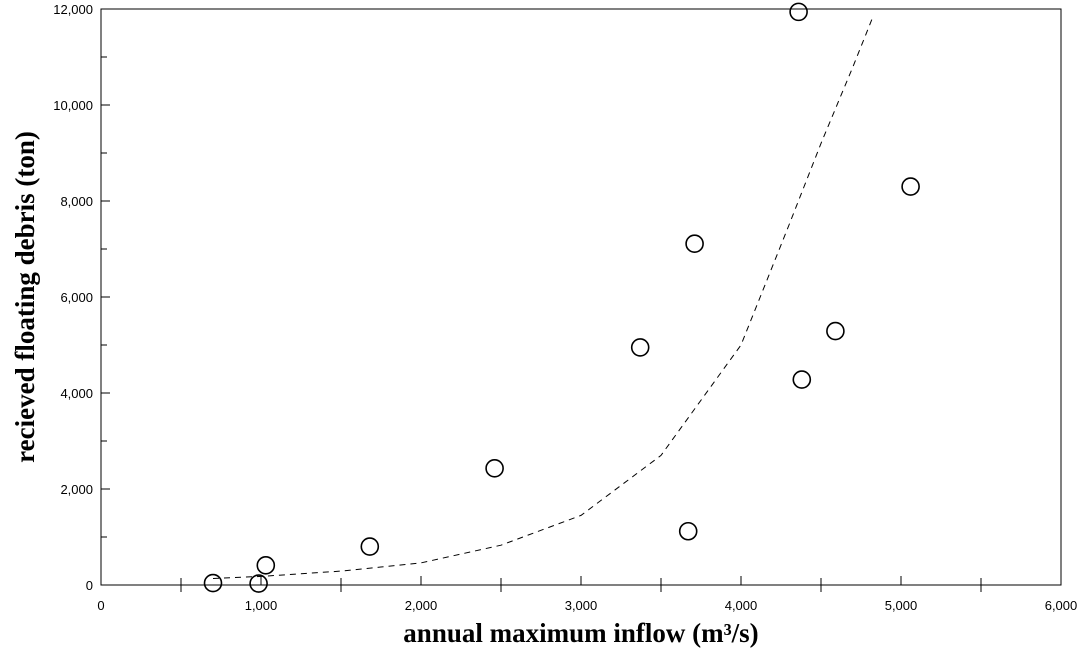  What do you see at coordinates (587, 594) in the screenshot?
I see `x-axis-ticks: 0 1,000 2,000 3,000 4,000 5,000 6,000` at bounding box center [587, 594].